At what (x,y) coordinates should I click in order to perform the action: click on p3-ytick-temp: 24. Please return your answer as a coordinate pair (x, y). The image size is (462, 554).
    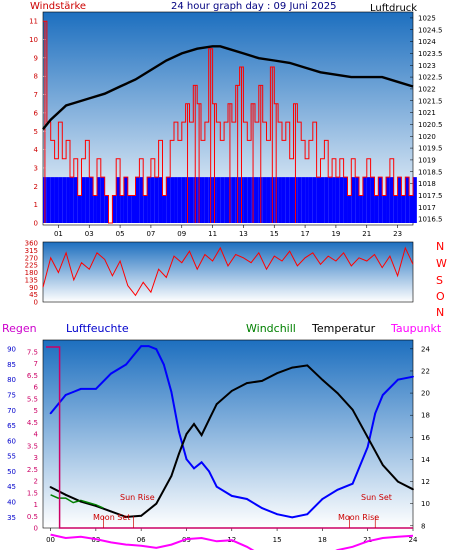
    Looking at the image, I should click on (425, 349).